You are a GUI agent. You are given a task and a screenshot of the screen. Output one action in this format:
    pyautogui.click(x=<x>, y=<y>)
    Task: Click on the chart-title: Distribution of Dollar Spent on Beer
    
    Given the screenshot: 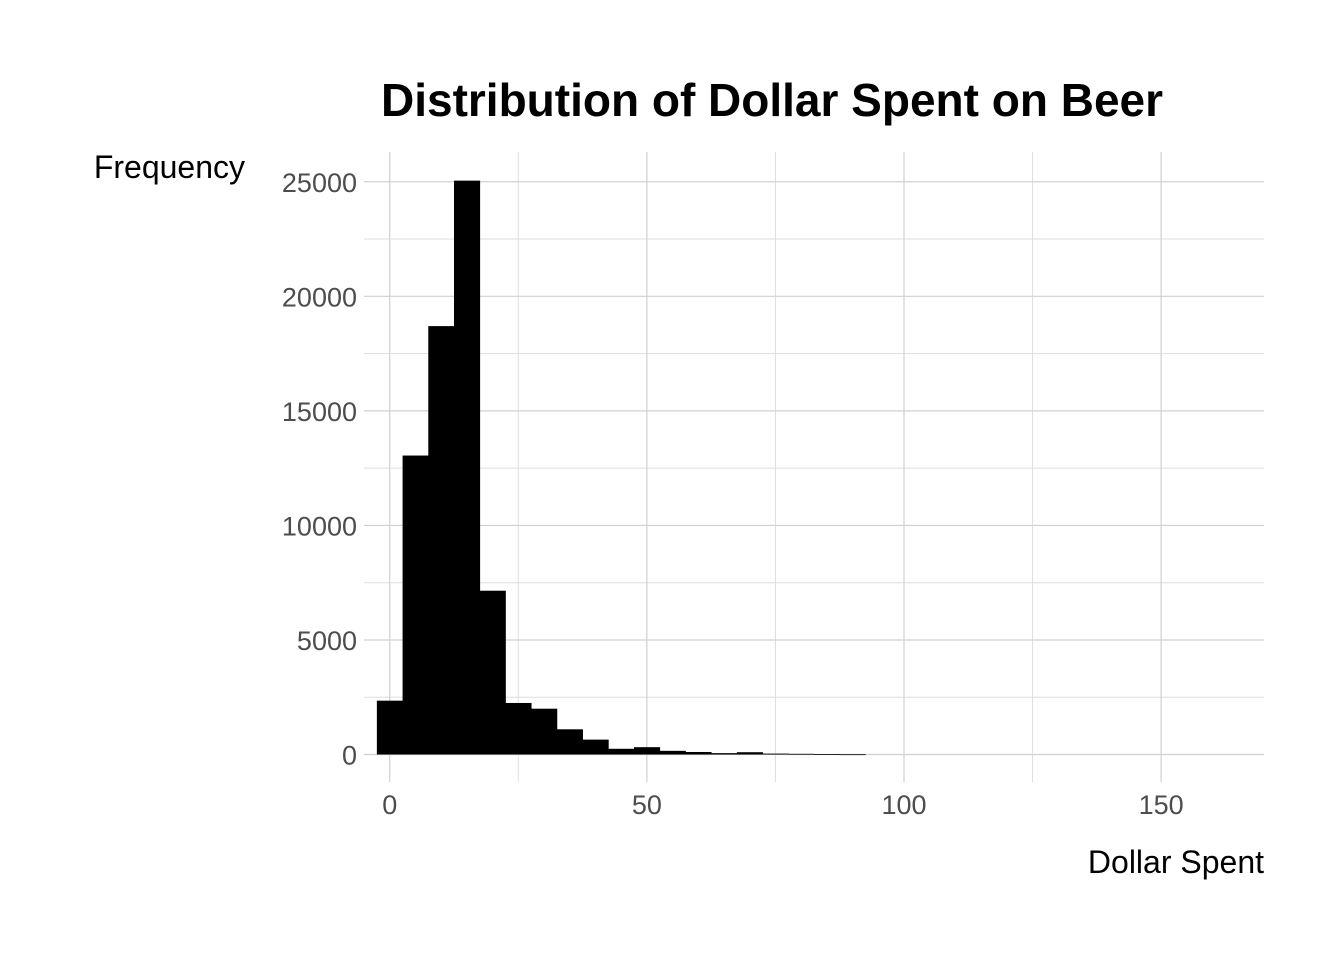 What is the action you would take?
    pyautogui.click(x=772, y=100)
    